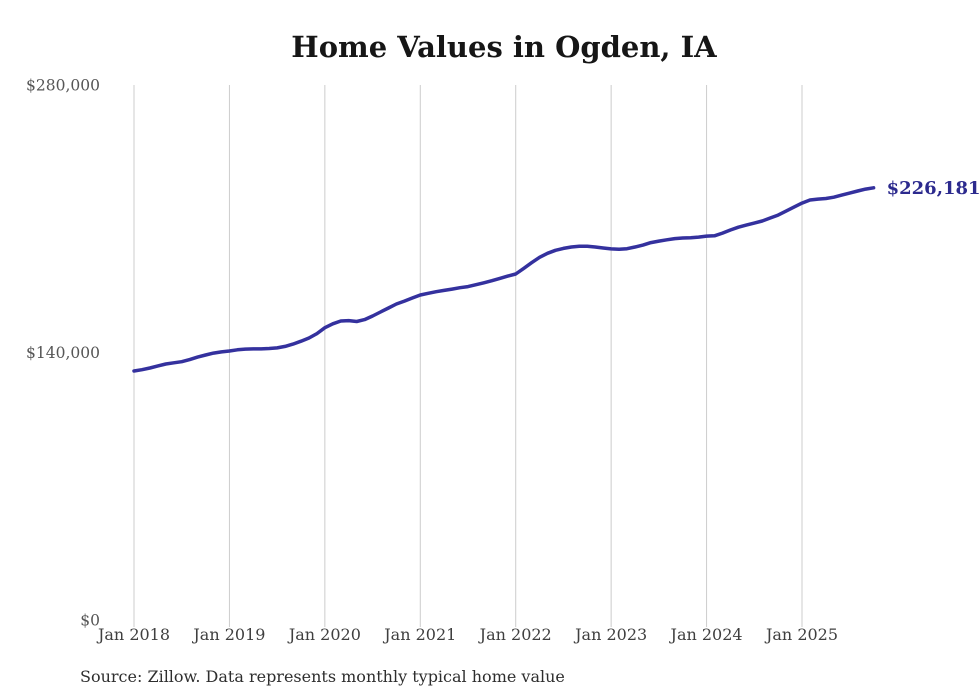  Describe the element at coordinates (706, 634) in the screenshot. I see `x-tick-label: Jan 2024` at that location.